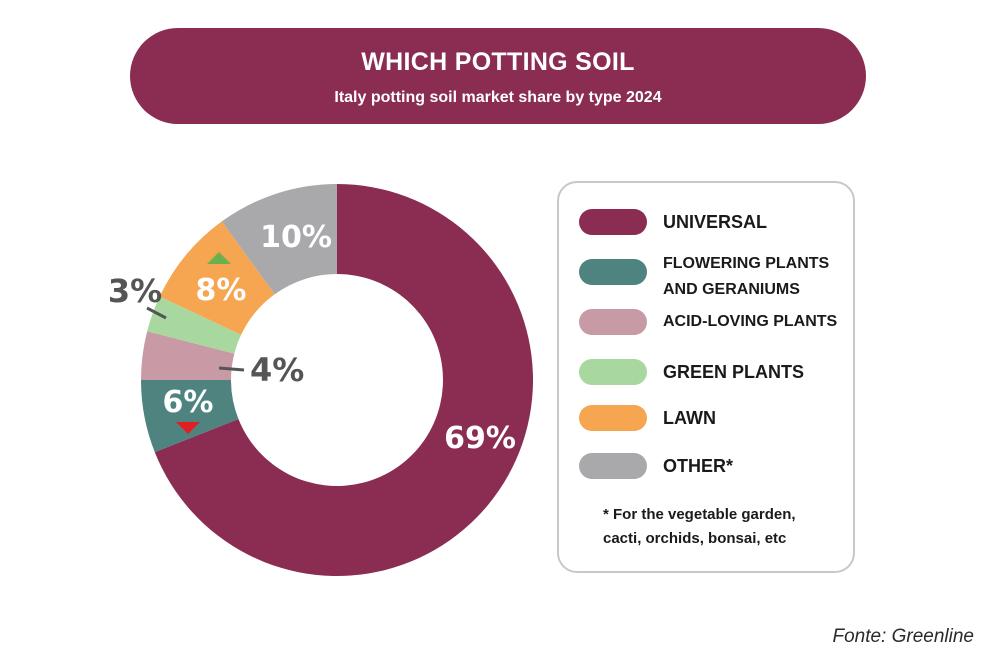  Describe the element at coordinates (188, 355) in the screenshot. I see `slice-acid-loving` at that location.